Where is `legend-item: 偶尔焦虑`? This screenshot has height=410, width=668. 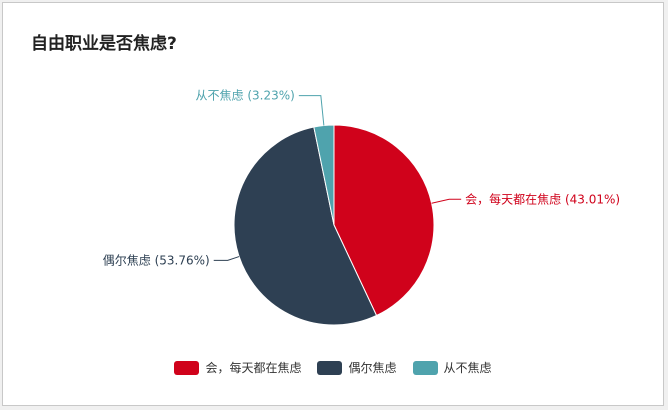
legend-item: 偶尔焦虑 is located at coordinates (357, 367).